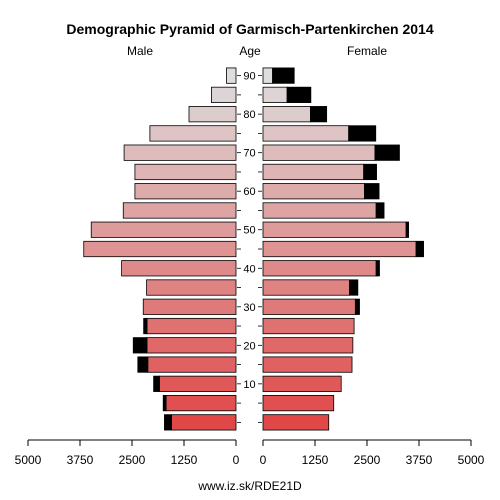 This screenshot has height=500, width=500. What do you see at coordinates (249, 192) in the screenshot?
I see `age-tick-label: 60` at bounding box center [249, 192].